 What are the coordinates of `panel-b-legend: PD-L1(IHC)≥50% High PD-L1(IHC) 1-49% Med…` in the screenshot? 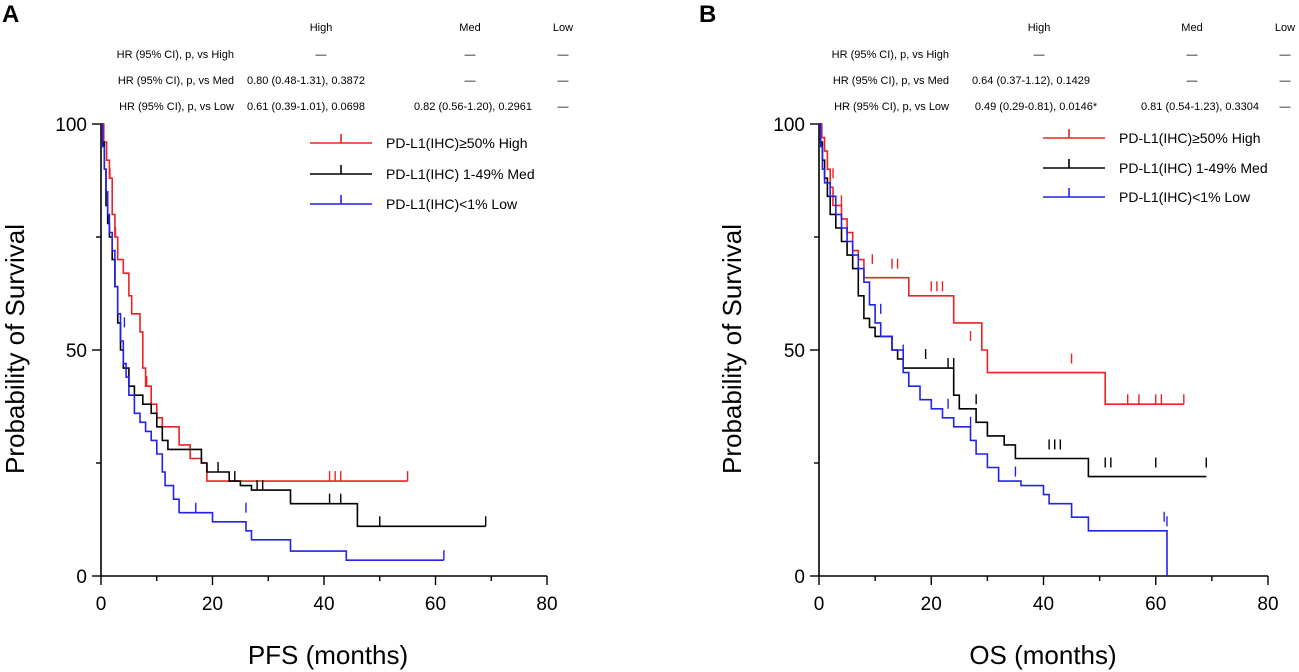 It's located at (1155, 167).